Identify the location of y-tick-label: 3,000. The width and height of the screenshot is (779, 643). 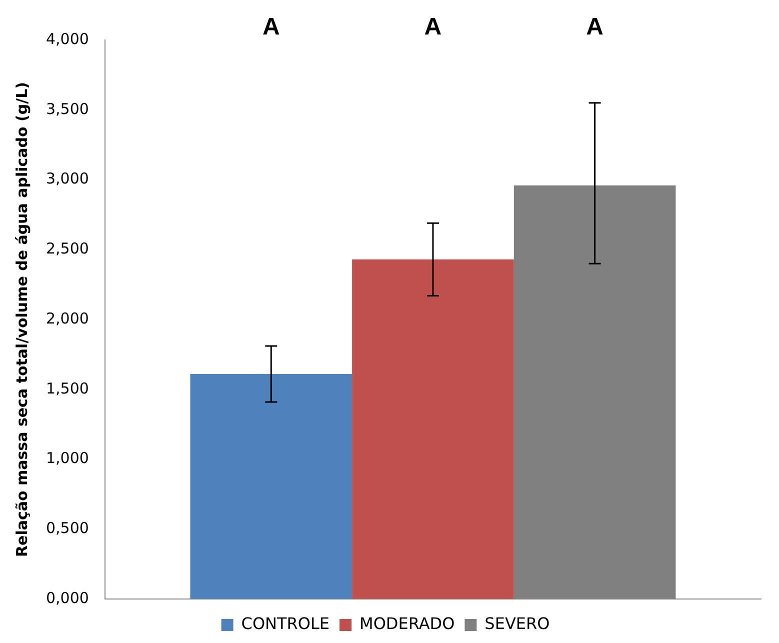
(67, 179).